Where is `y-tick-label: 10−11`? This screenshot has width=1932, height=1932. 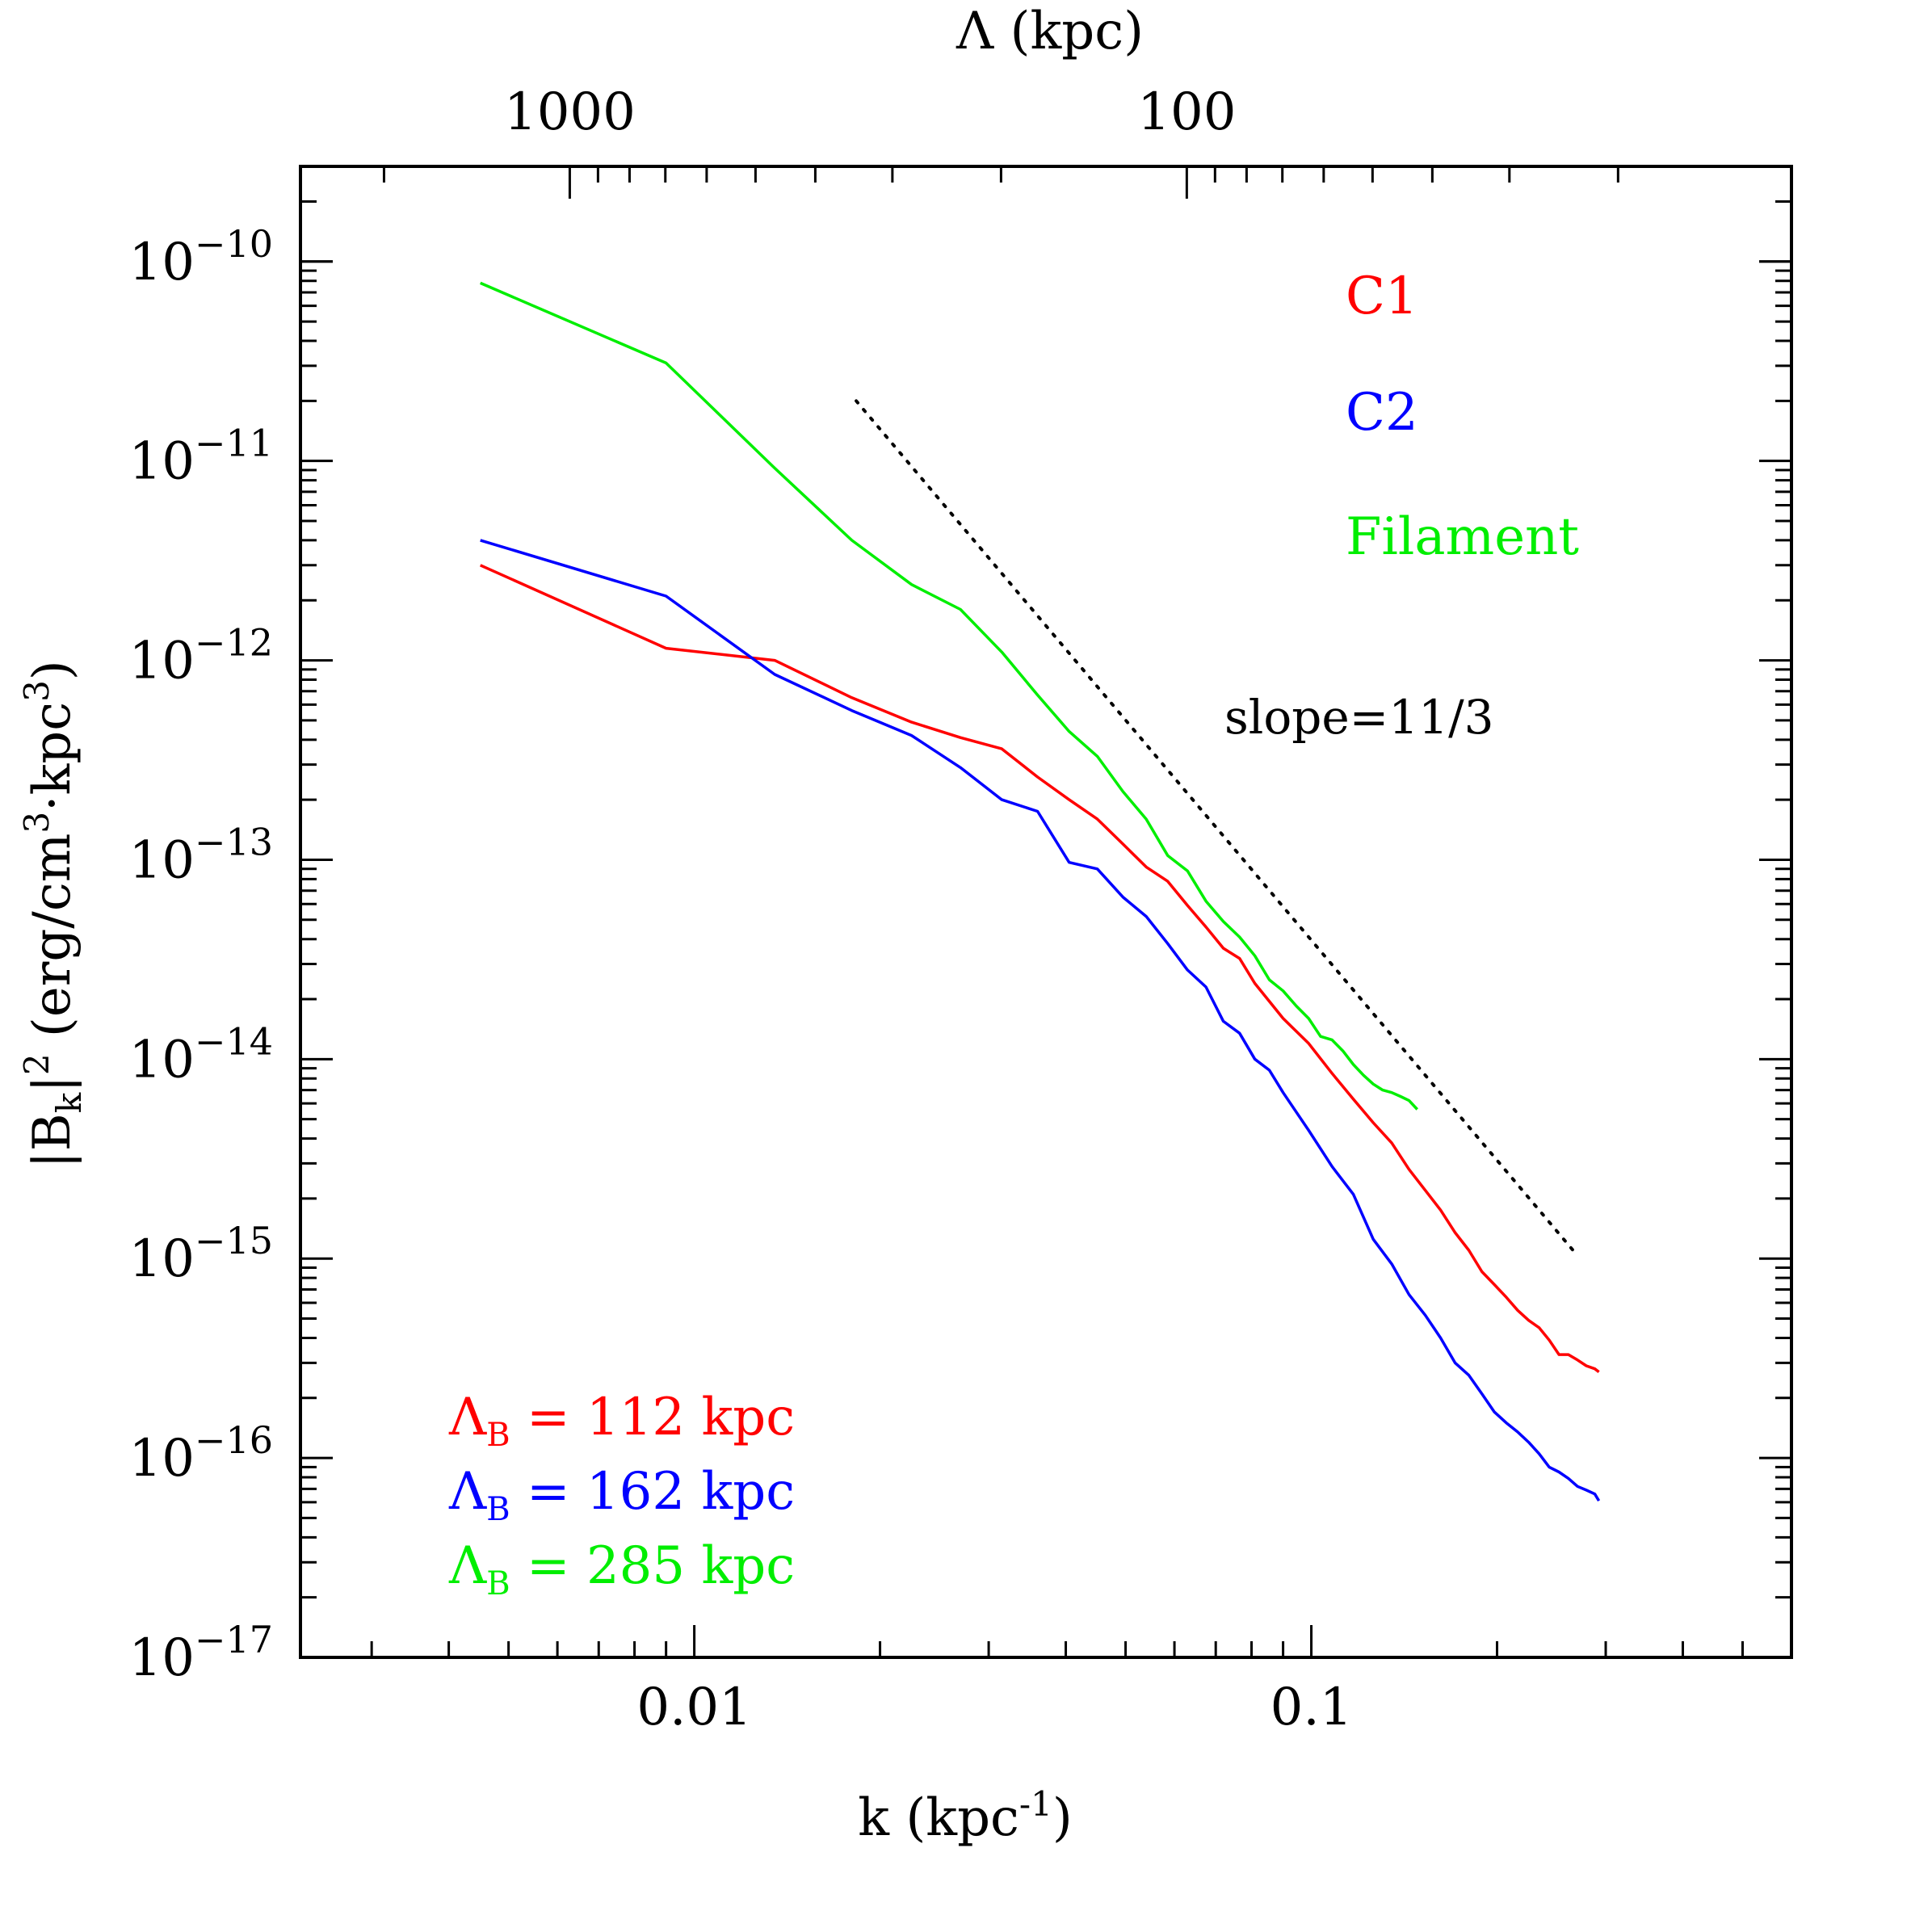 y-tick-label: 10−11 is located at coordinates (200, 457).